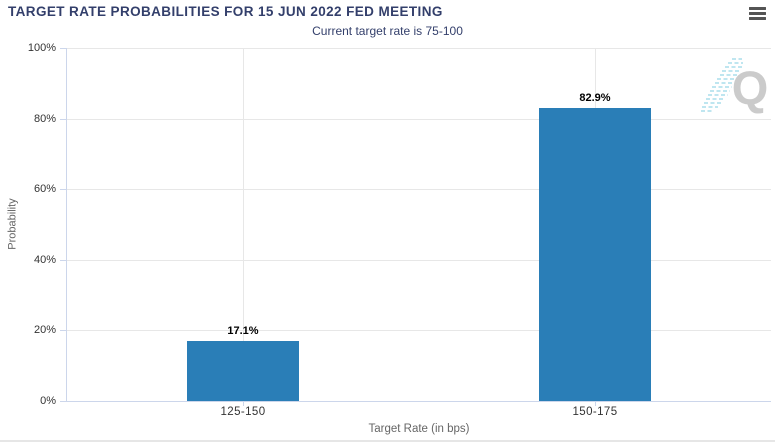  I want to click on data-label-125-150: 17.1%, so click(243, 331).